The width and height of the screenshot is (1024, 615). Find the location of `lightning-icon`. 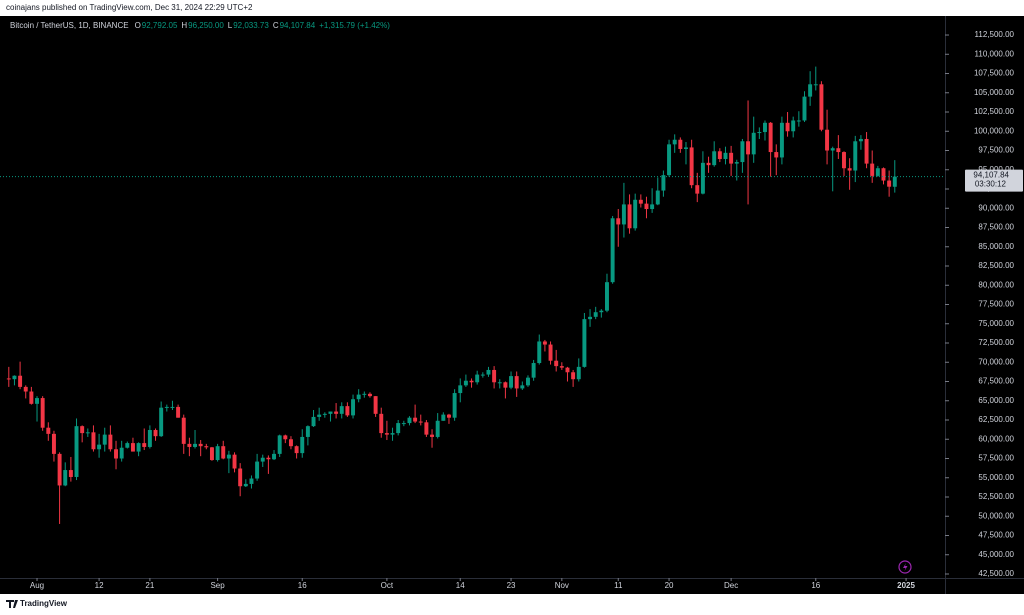

lightning-icon is located at coordinates (905, 567).